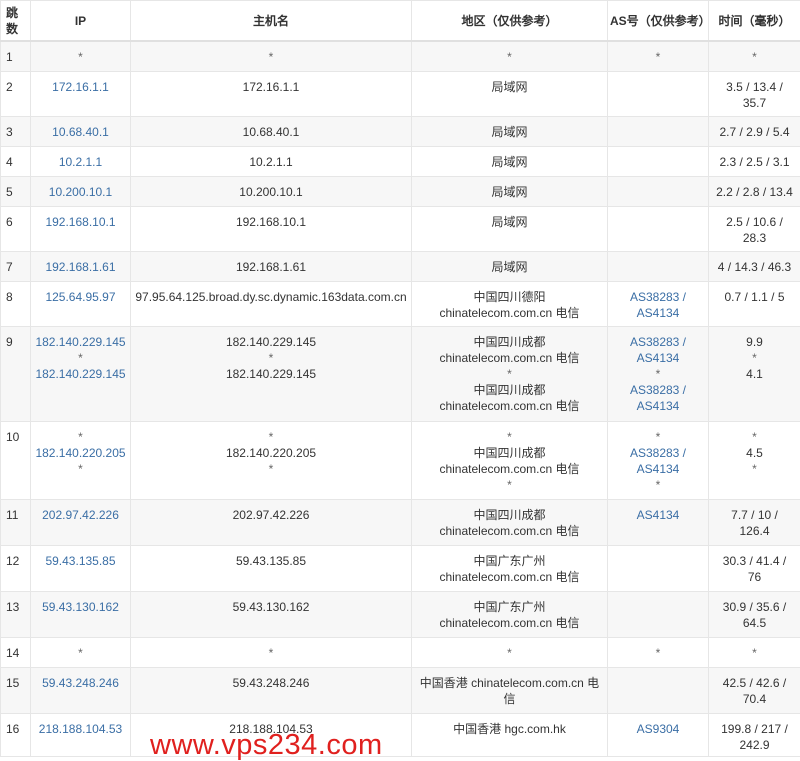  What do you see at coordinates (754, 453) in the screenshot?
I see `time-text: 4.5` at bounding box center [754, 453].